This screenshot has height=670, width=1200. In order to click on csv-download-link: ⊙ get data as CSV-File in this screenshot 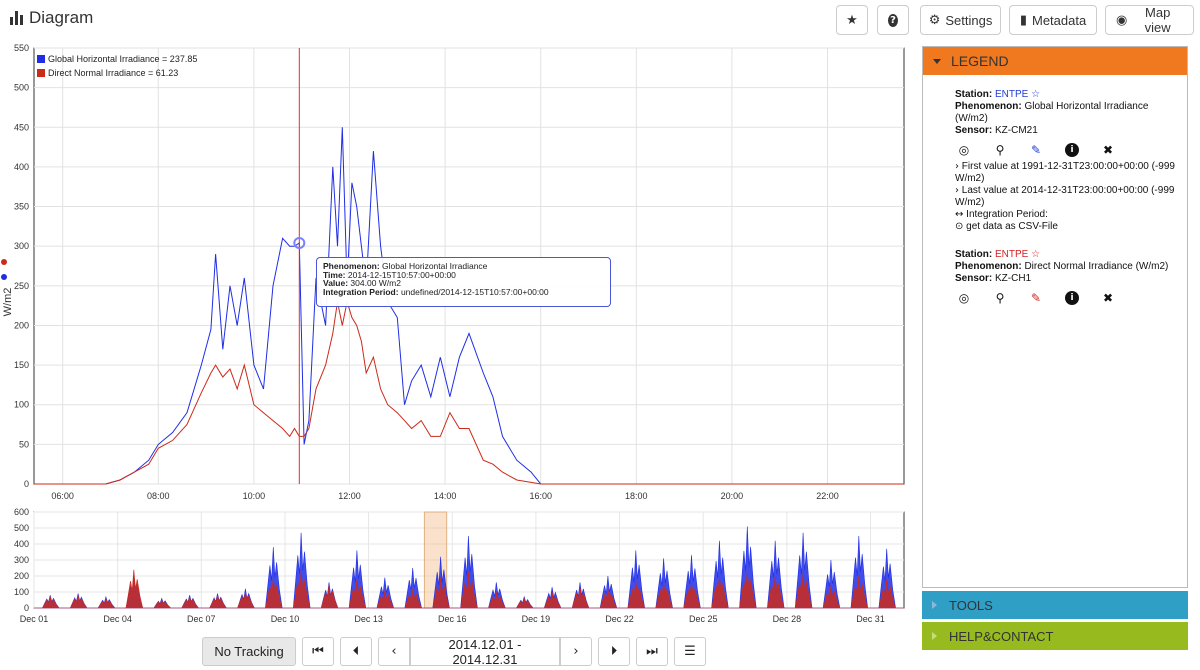, I will do `click(1066, 227)`.